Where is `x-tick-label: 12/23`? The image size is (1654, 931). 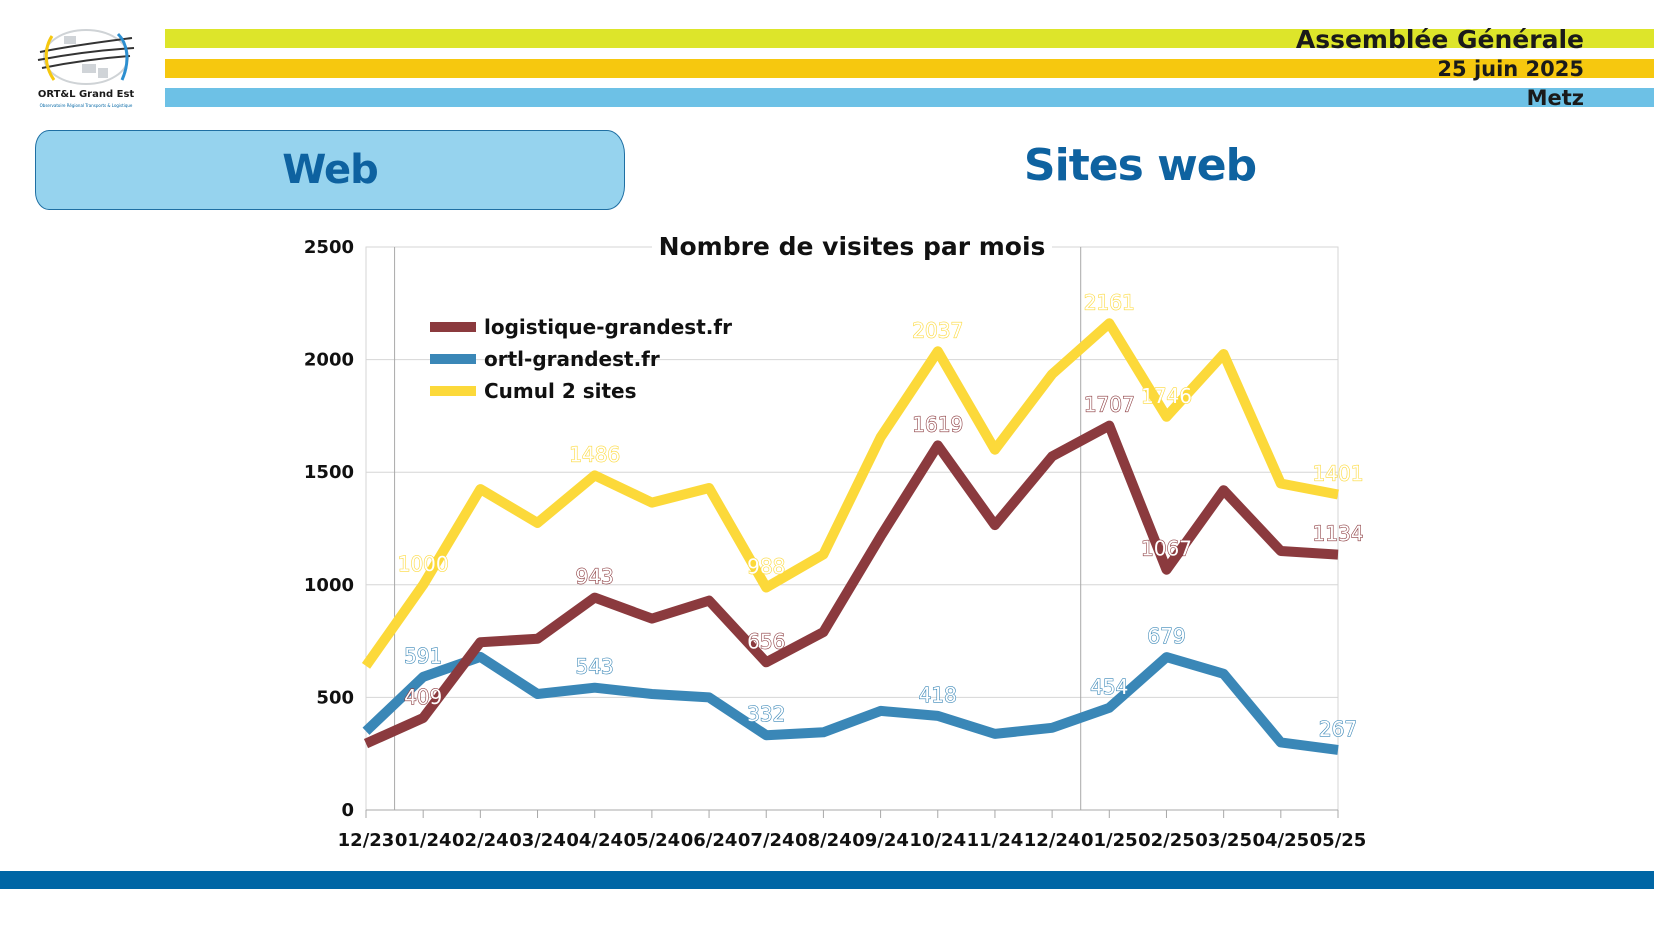
x-tick-label: 12/23 is located at coordinates (366, 840).